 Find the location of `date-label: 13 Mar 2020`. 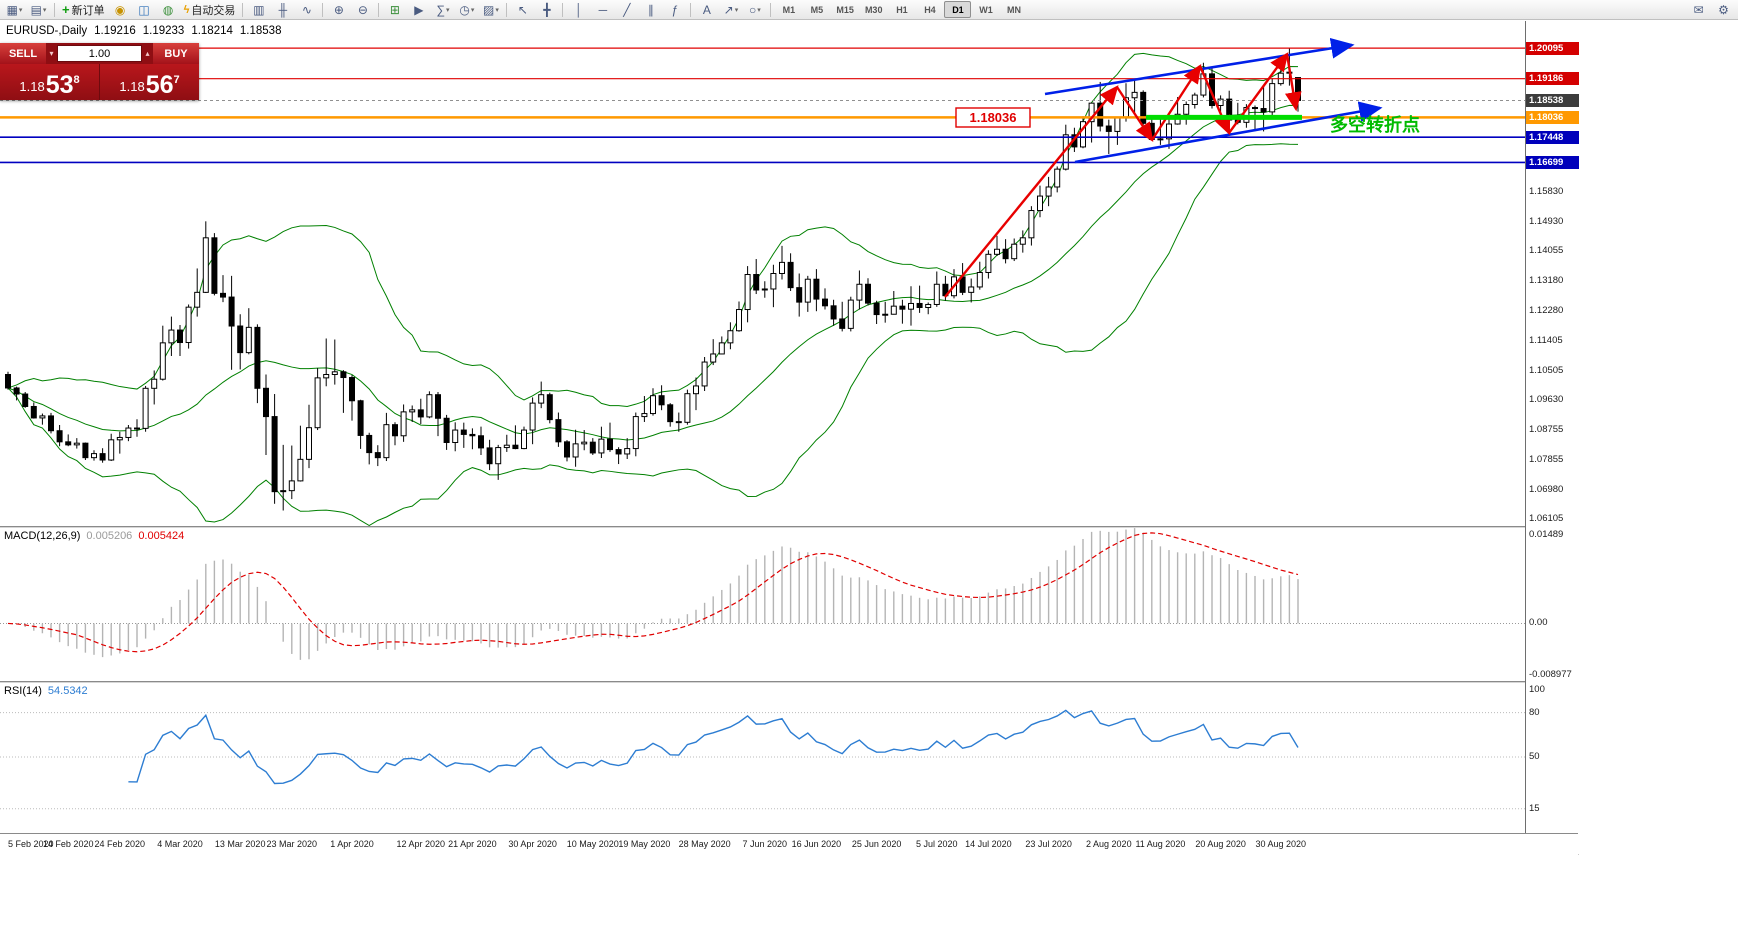

date-label: 13 Mar 2020 is located at coordinates (240, 844).